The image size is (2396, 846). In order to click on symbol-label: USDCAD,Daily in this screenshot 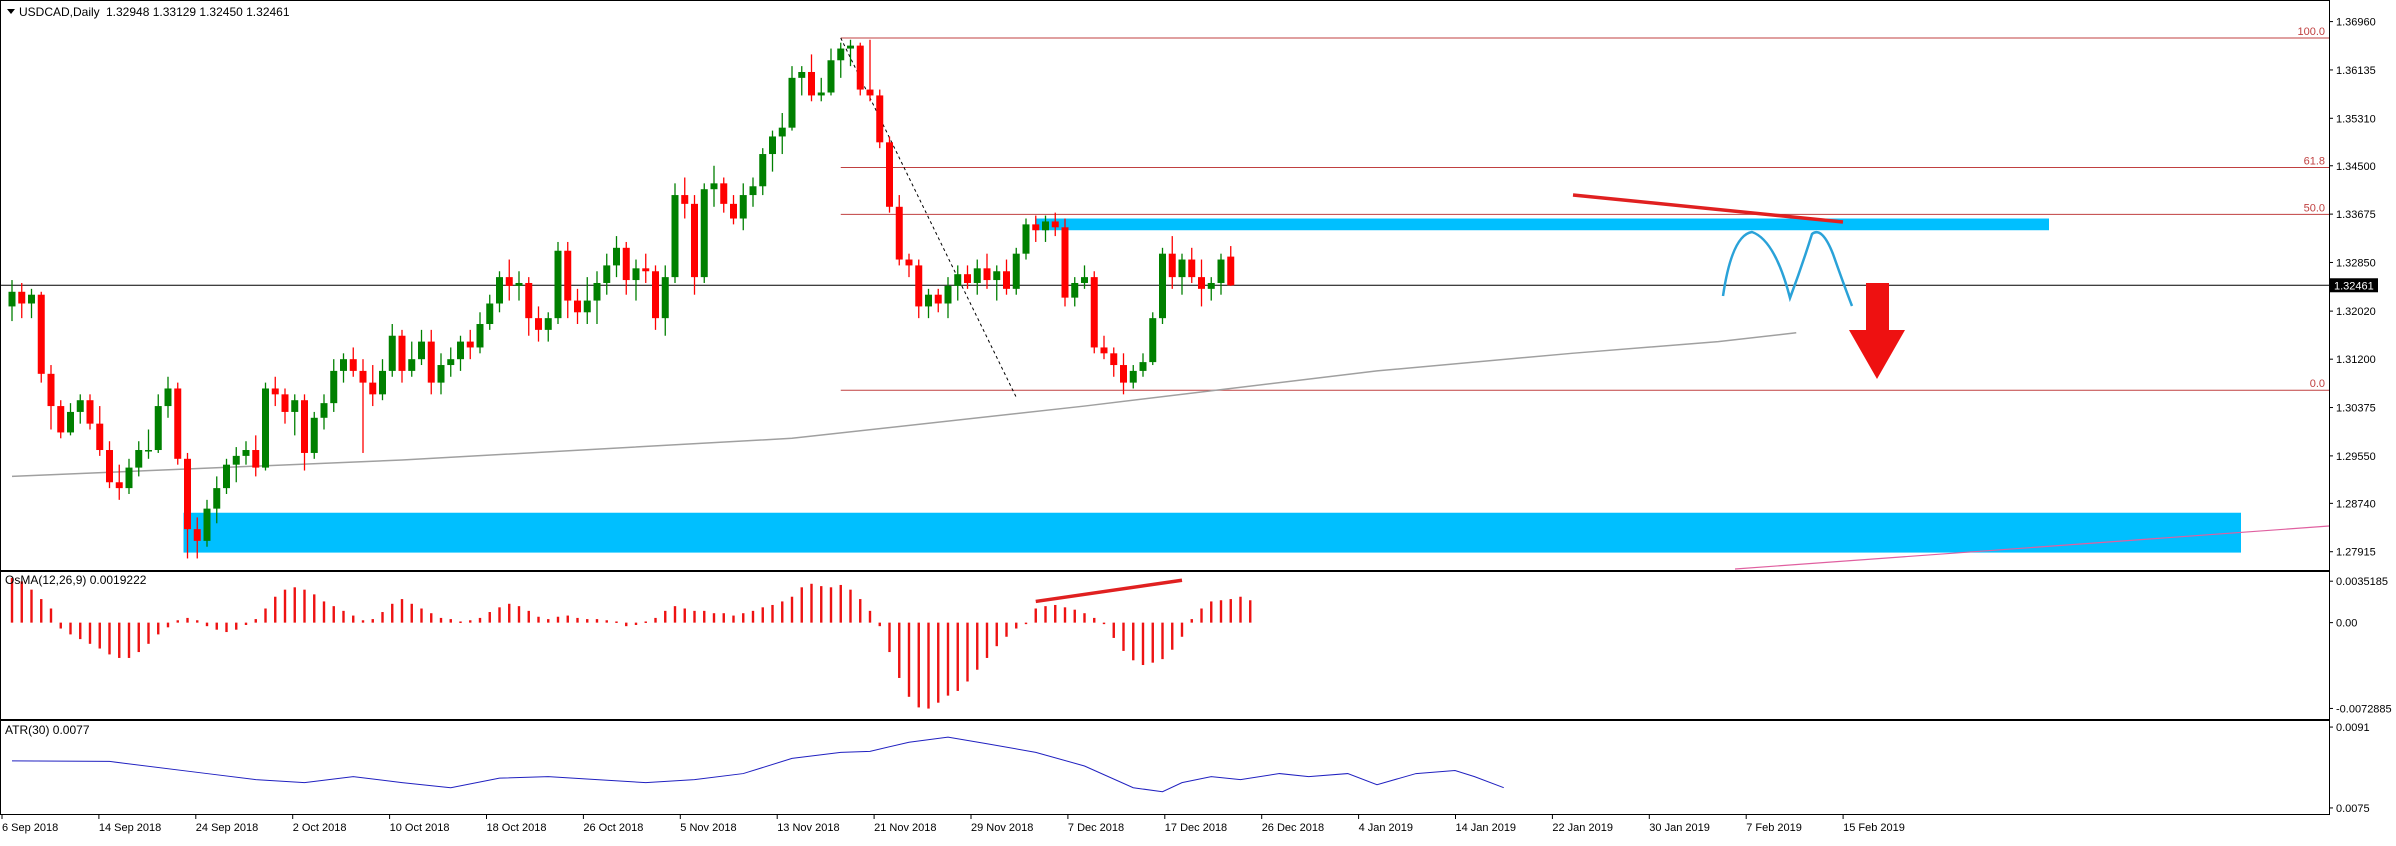, I will do `click(59, 12)`.